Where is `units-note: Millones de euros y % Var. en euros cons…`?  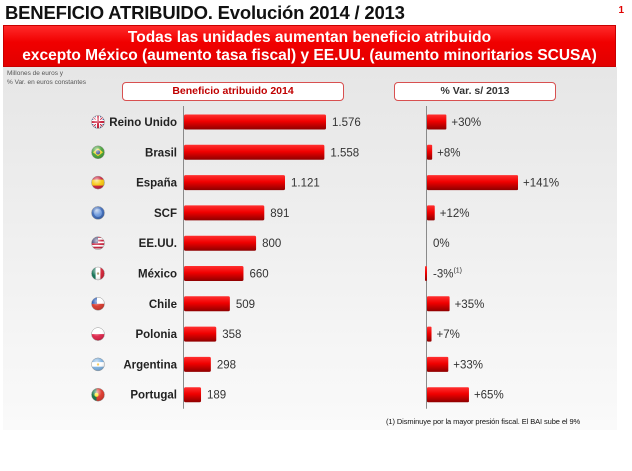 units-note: Millones de euros y % Var. en euros cons… is located at coordinates (46, 78).